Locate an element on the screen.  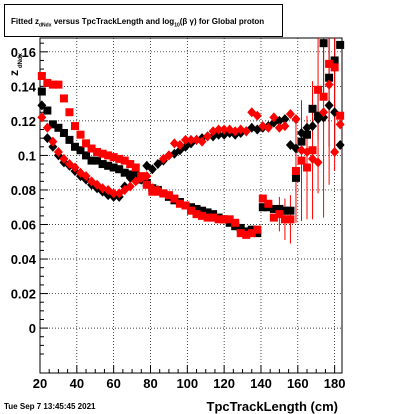
y-tick-label: 0.16 is located at coordinates (23, 52).